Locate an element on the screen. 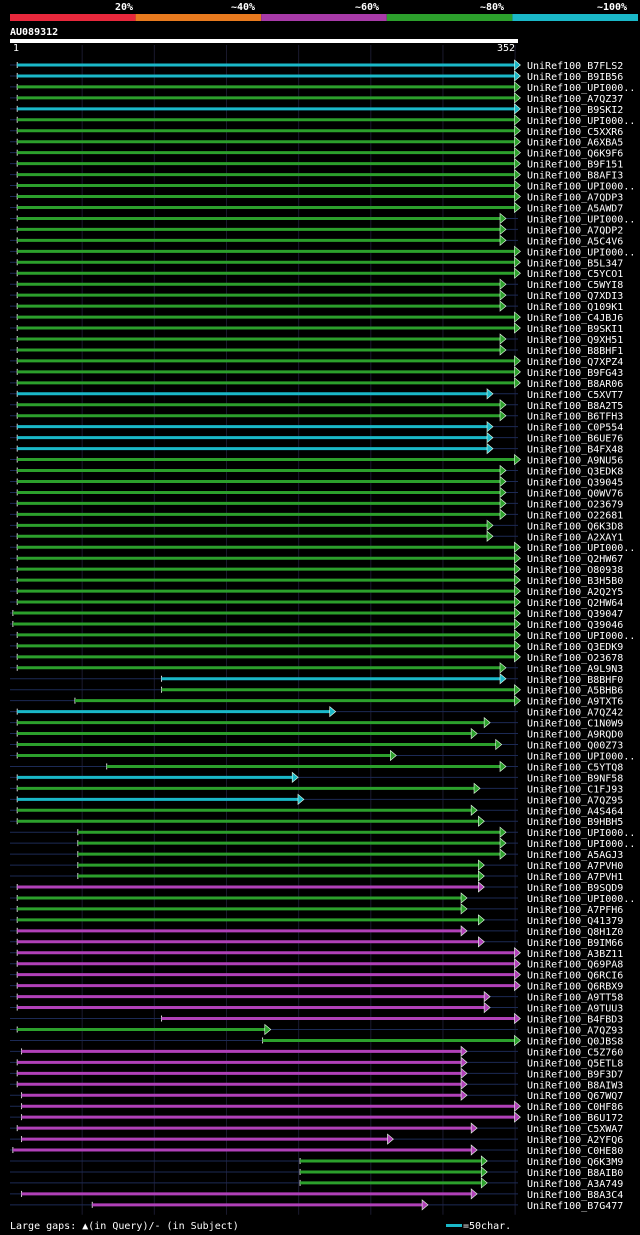 This screenshot has height=1235, width=640. hit-label: UniRef100_B9F3D7 is located at coordinates (575, 1074).